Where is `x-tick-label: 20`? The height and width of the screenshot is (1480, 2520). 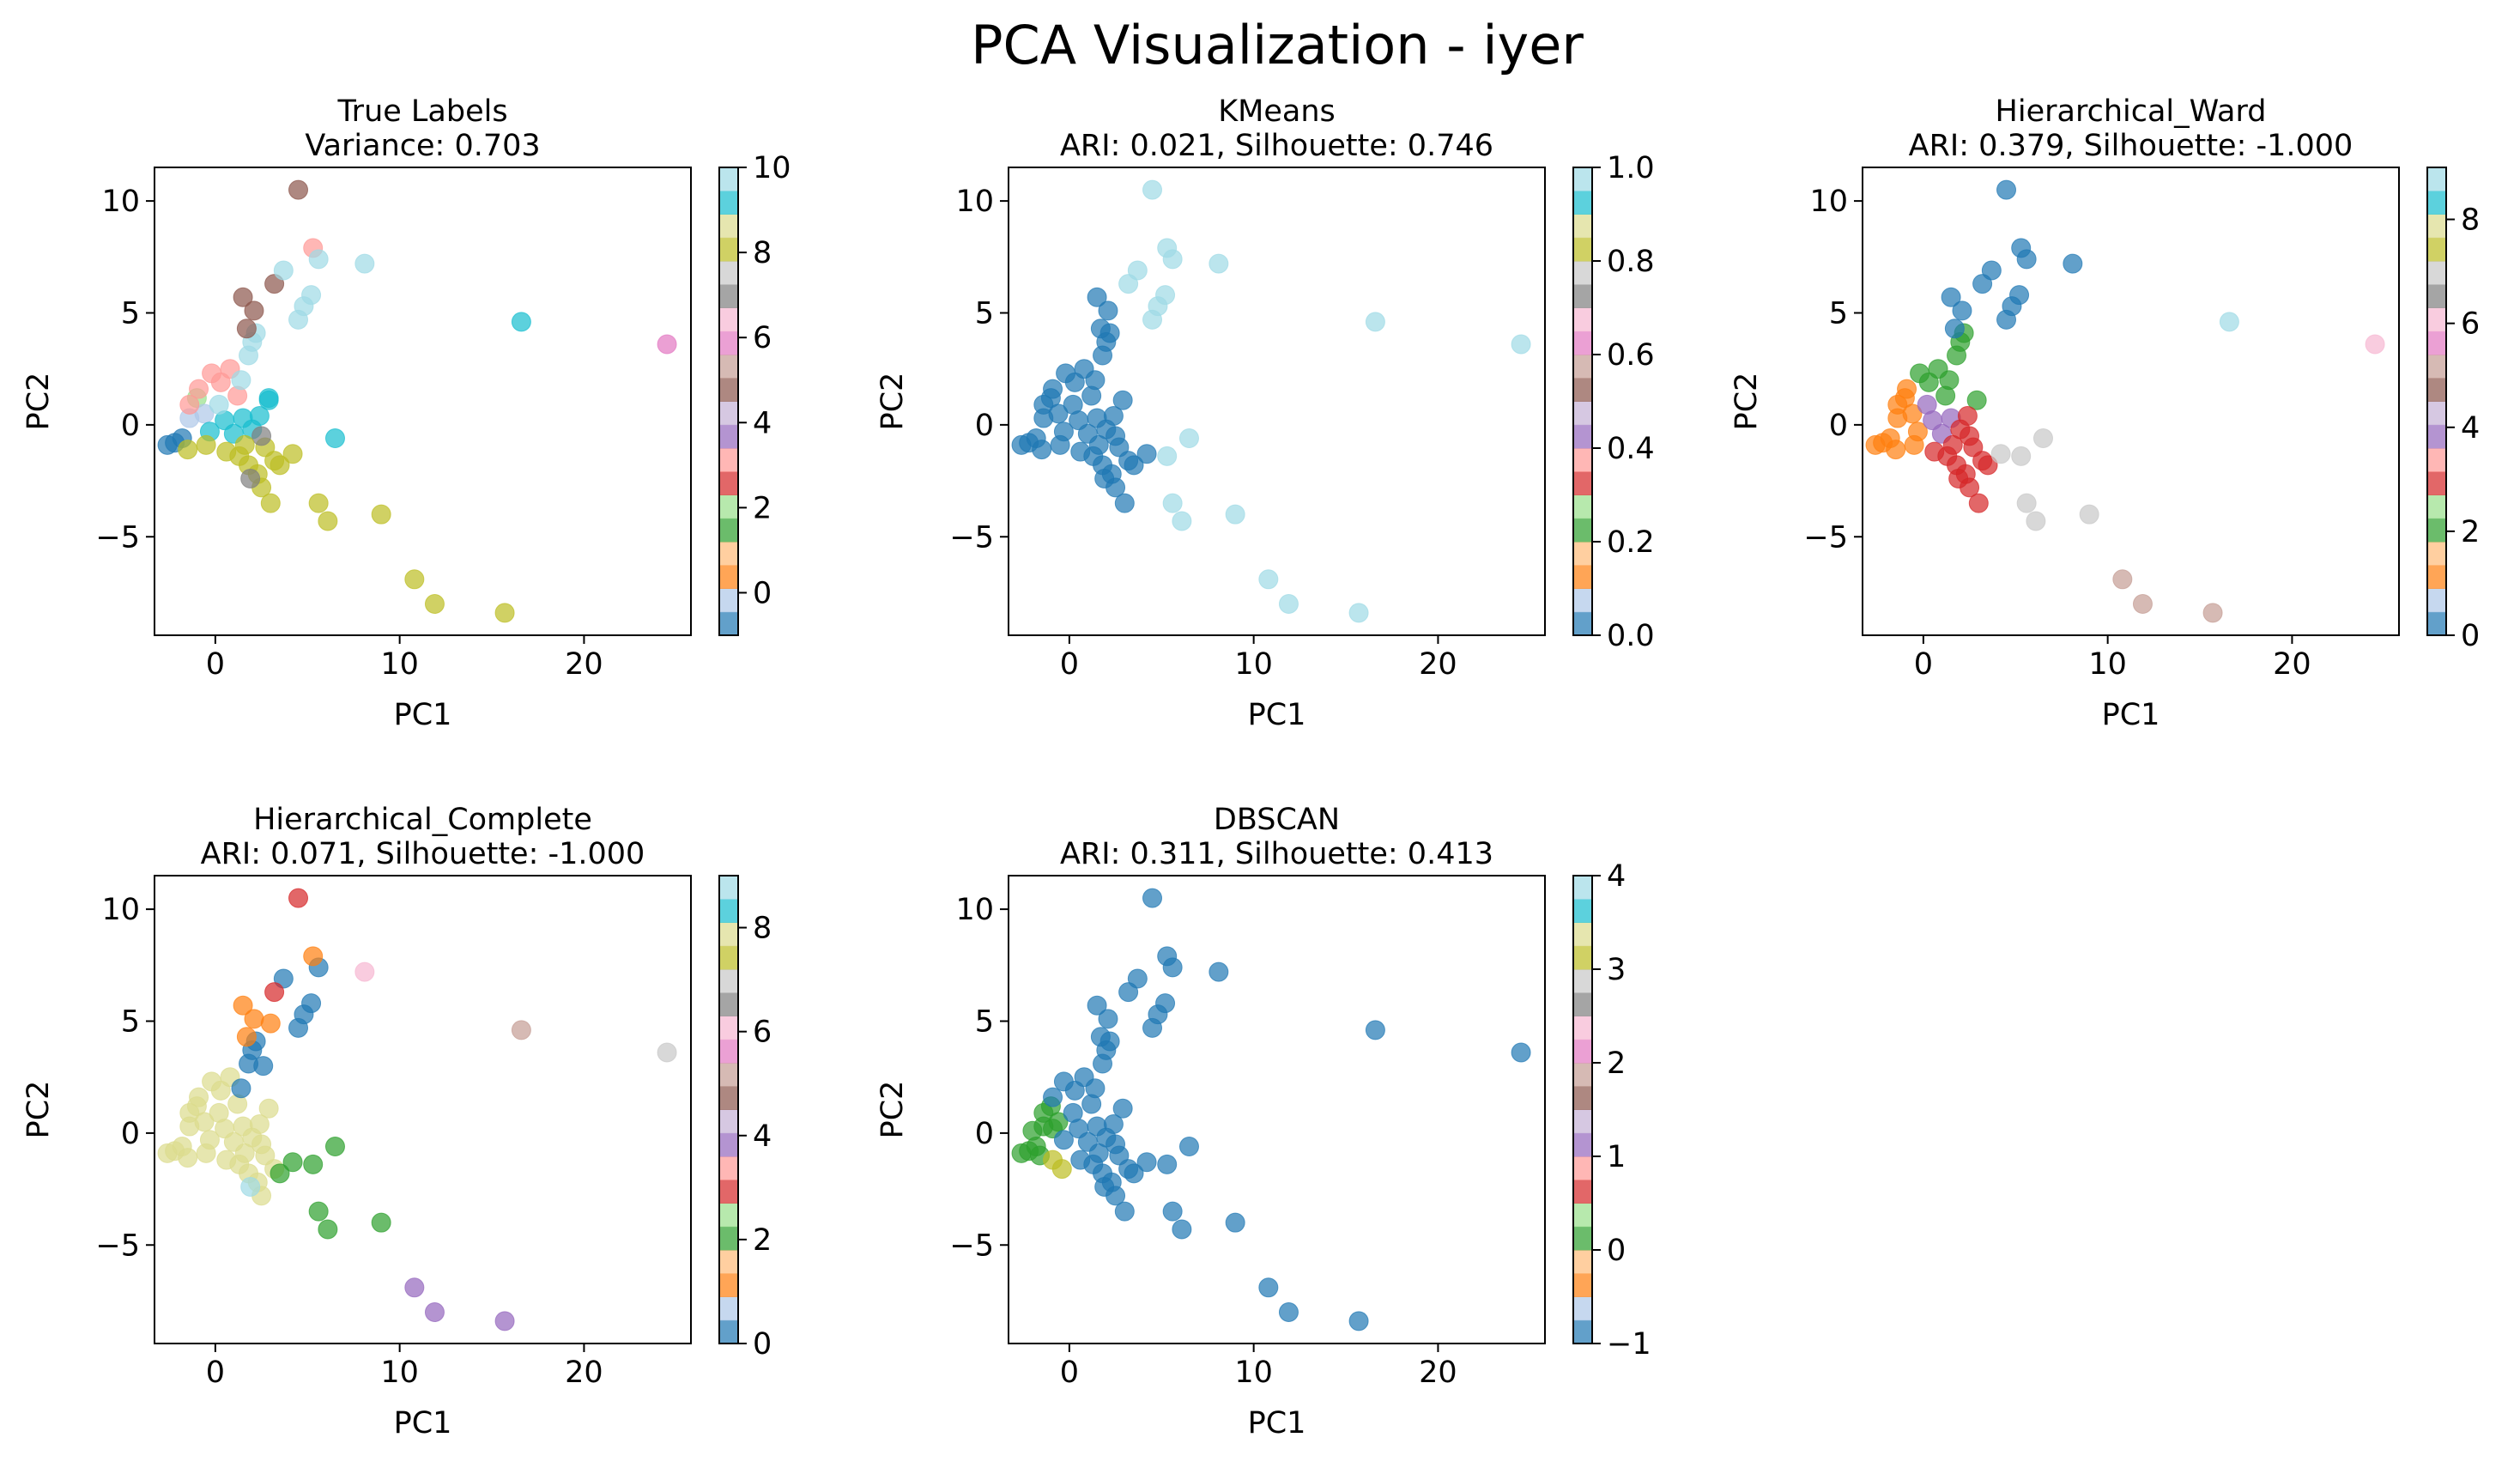
x-tick-label: 20 is located at coordinates (2292, 664).